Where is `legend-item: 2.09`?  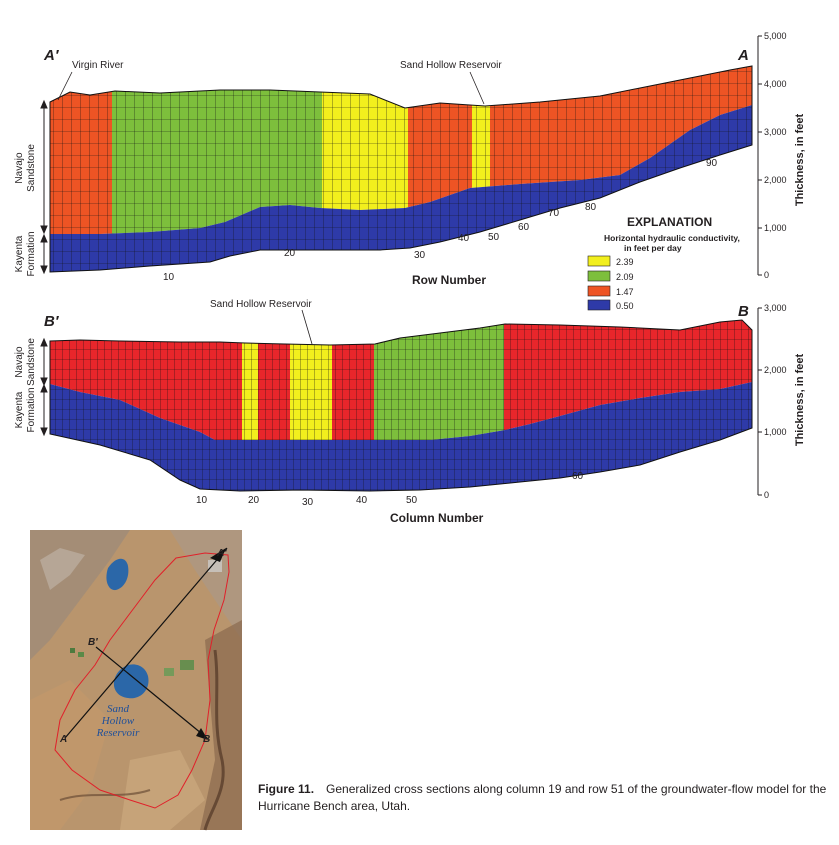 legend-item: 2.09 is located at coordinates (610, 276).